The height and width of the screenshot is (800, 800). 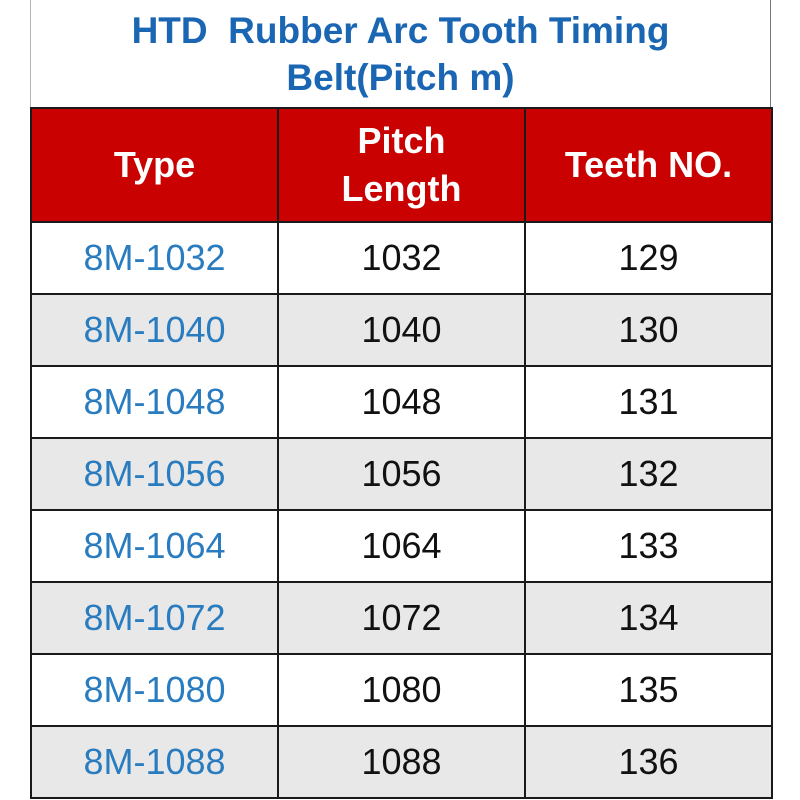 I want to click on table-row: 8M-1056 1056 132, so click(x=401, y=474).